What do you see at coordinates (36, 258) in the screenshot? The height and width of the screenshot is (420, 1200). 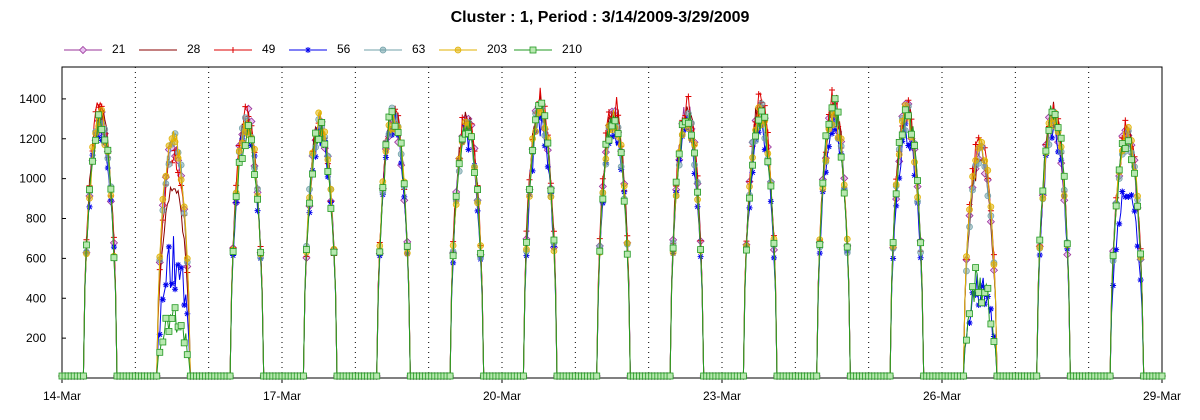 I see `y-tick-label: 600` at bounding box center [36, 258].